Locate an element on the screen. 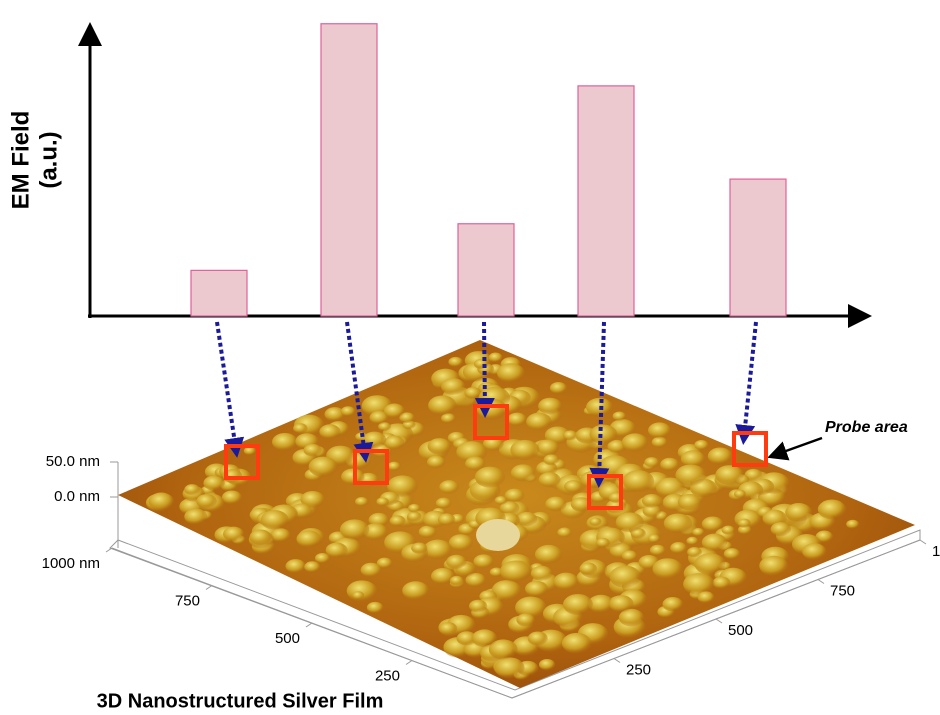  left-tick-label: 750 is located at coordinates (187, 600).